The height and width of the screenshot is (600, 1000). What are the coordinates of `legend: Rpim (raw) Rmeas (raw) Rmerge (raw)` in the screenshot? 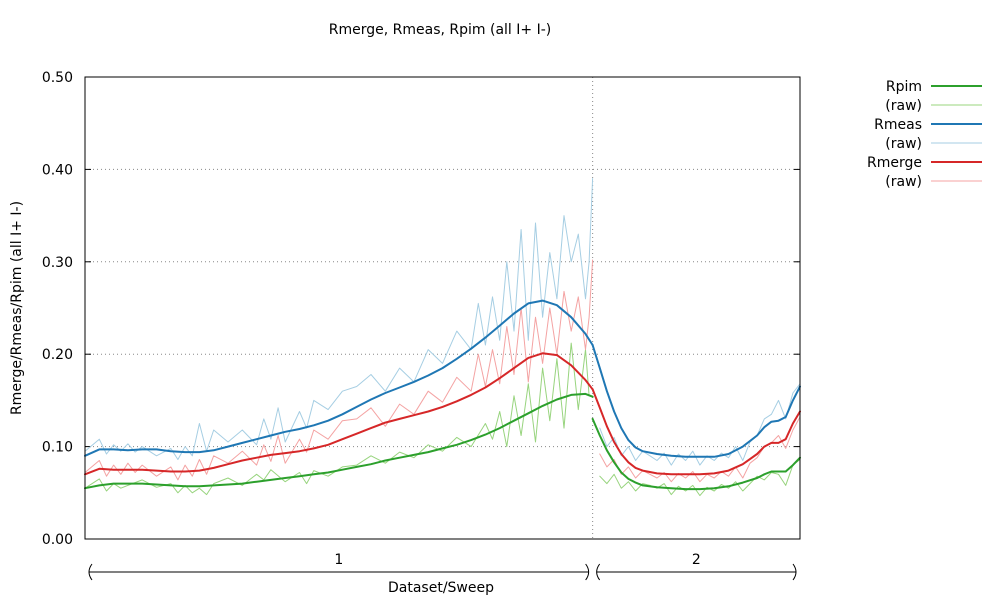 It's located at (924, 134).